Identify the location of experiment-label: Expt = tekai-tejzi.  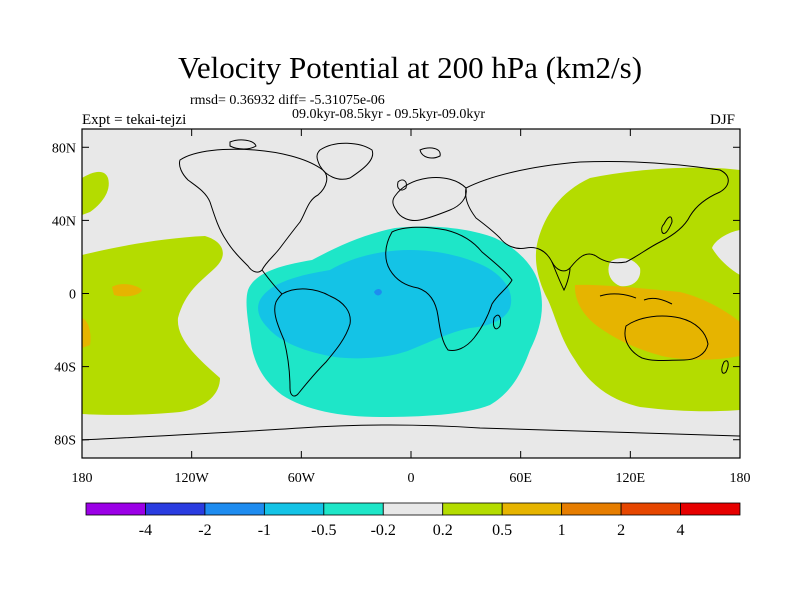
(134, 120).